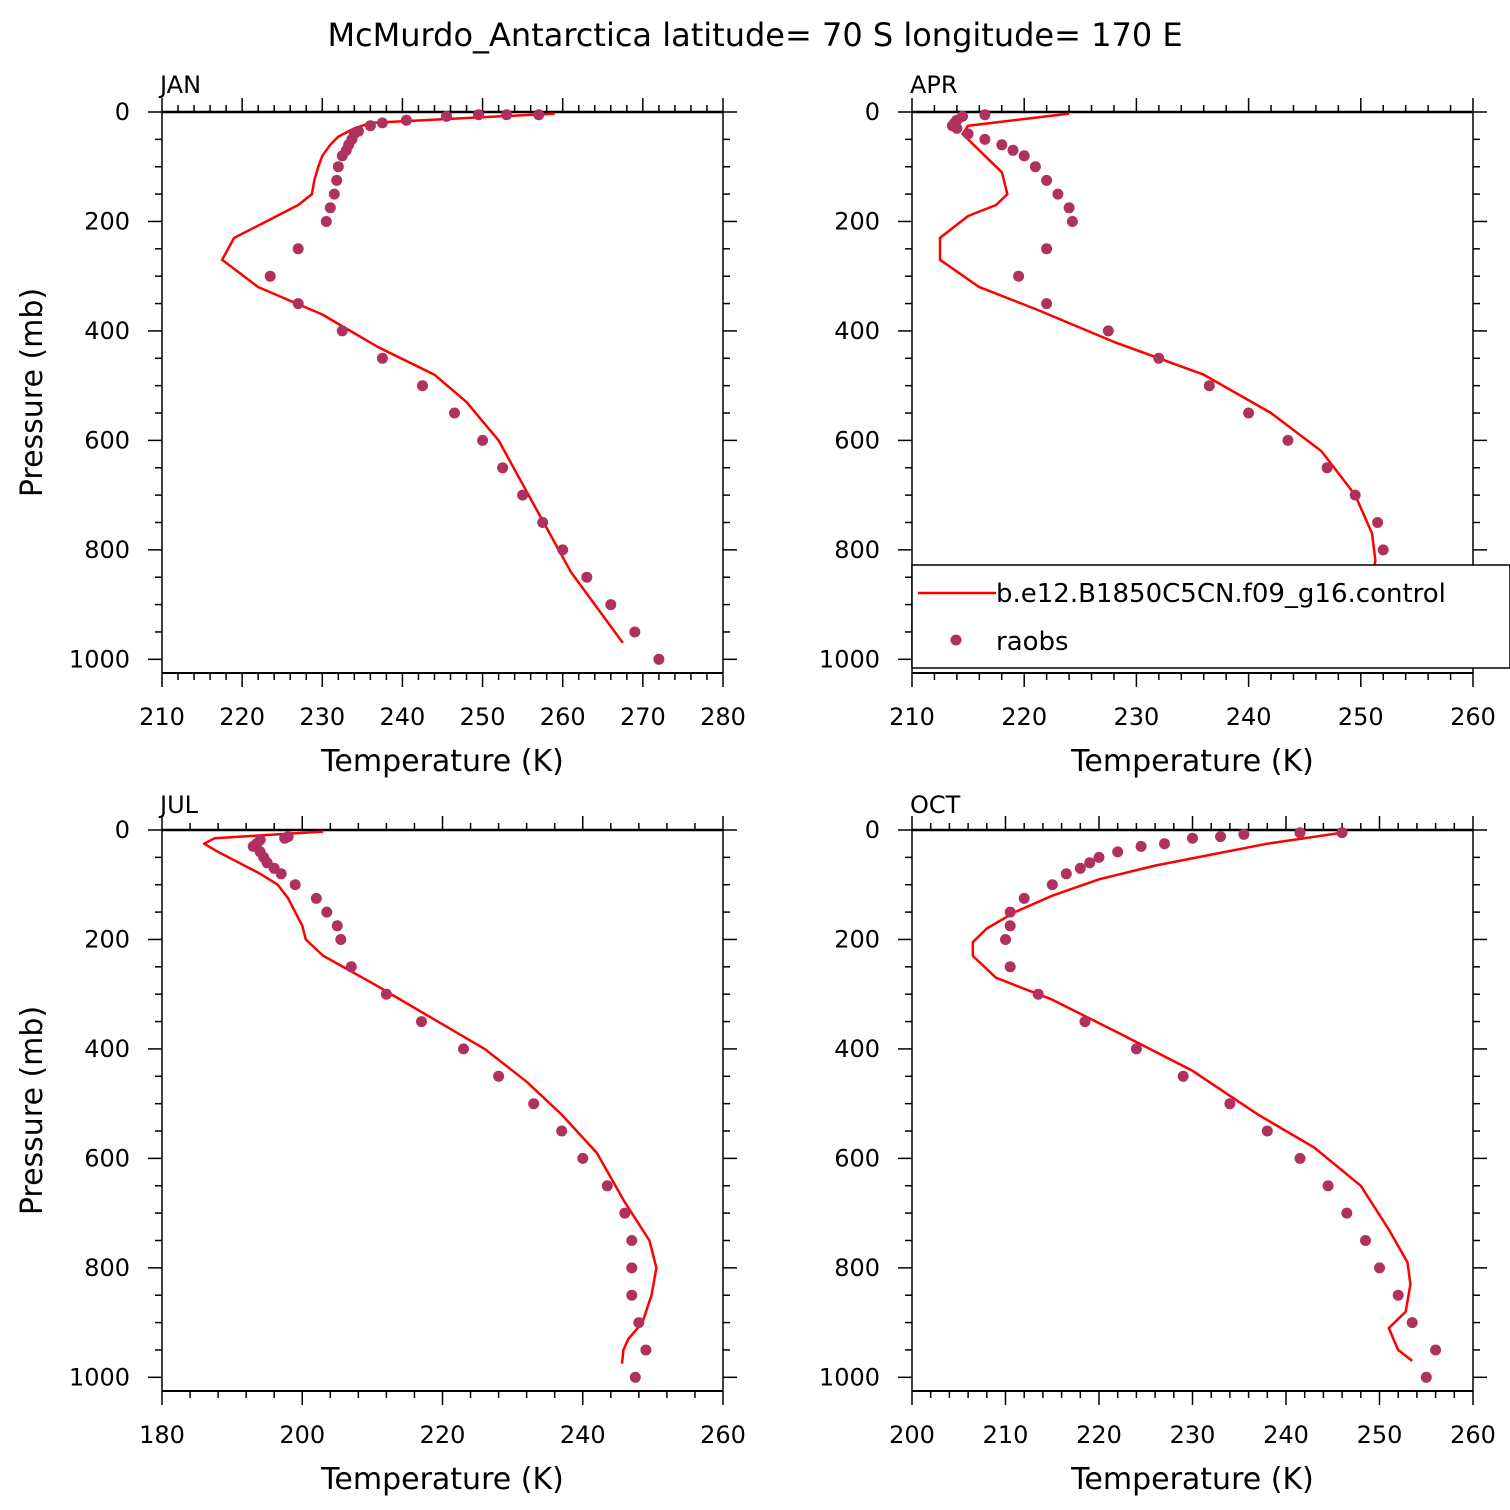 This screenshot has height=1510, width=1510. What do you see at coordinates (178, 805) in the screenshot?
I see `panel-label-jul: JUL` at bounding box center [178, 805].